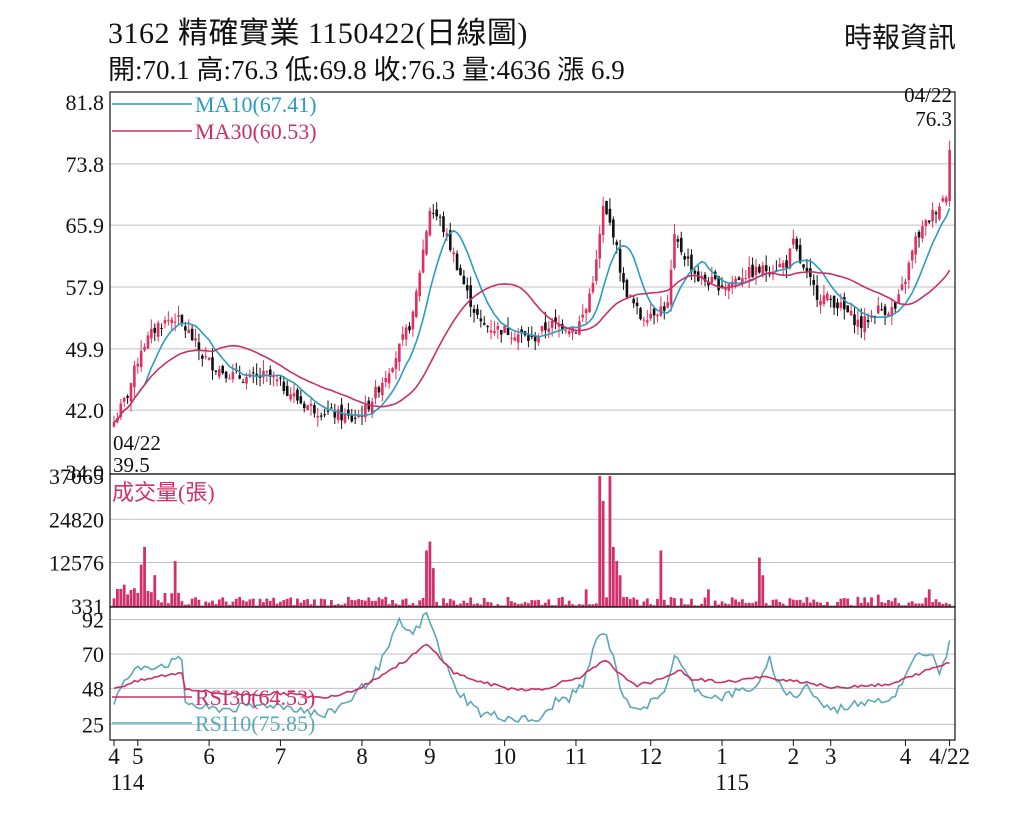 This screenshot has width=1024, height=819. I want to click on volume-bars, so click(532, 541).